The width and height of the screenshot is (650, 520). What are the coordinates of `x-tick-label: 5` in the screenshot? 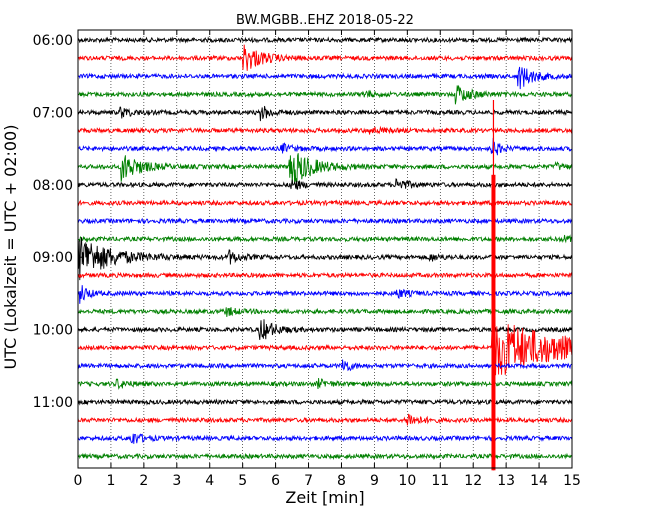 It's located at (242, 481).